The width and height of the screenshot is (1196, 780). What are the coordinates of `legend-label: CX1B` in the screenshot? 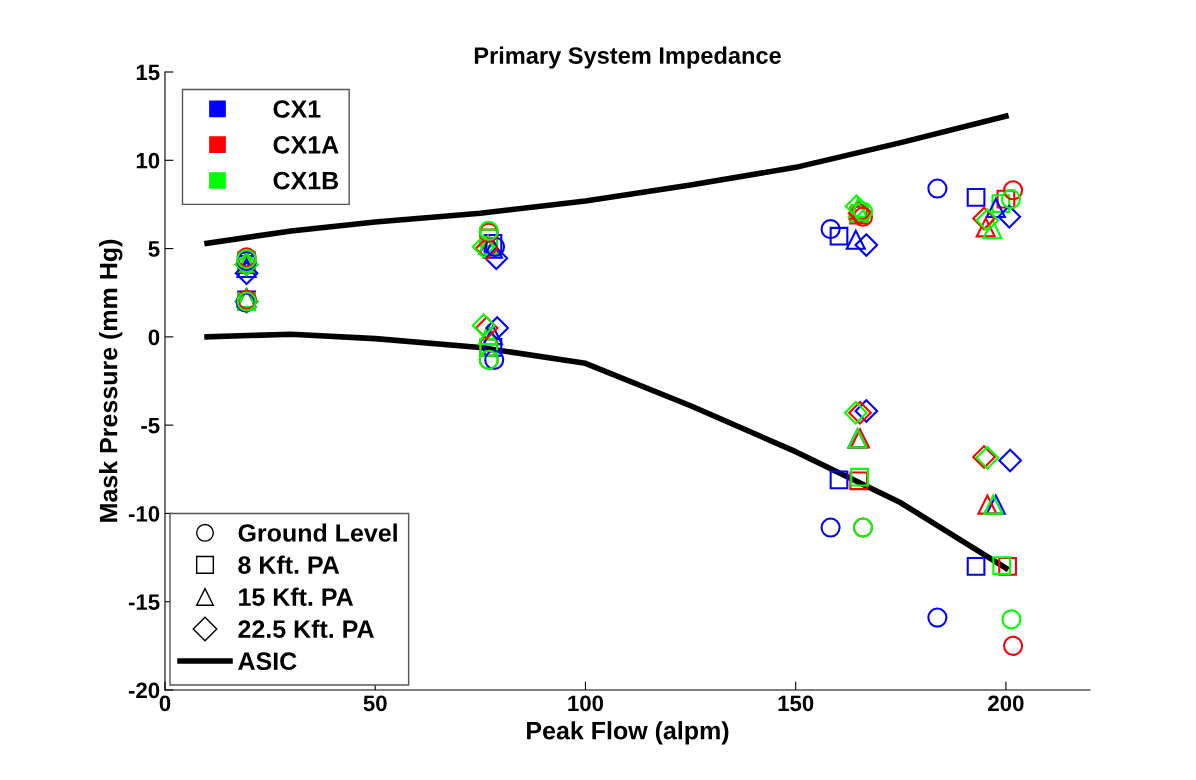 It's located at (306, 180).